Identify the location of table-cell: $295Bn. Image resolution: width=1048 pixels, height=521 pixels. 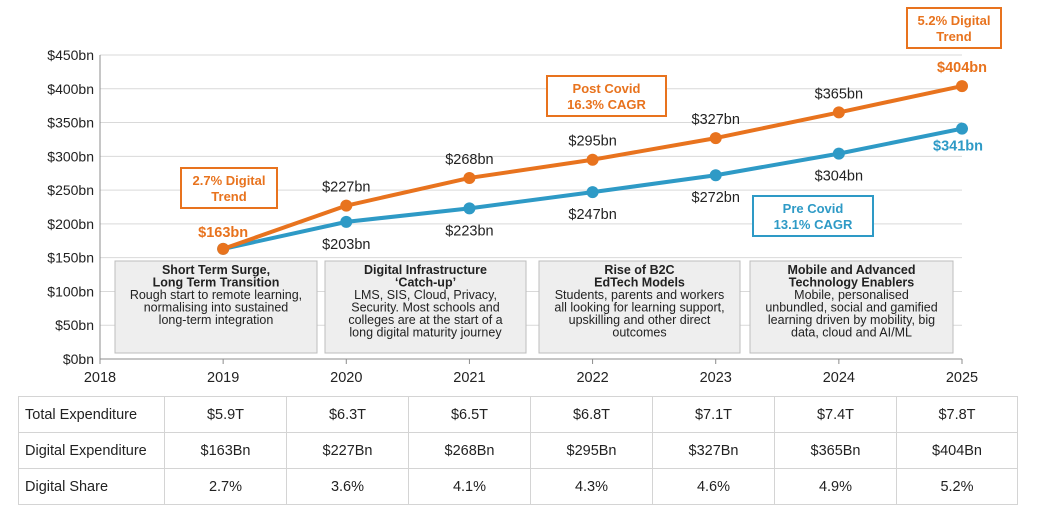
(591, 450).